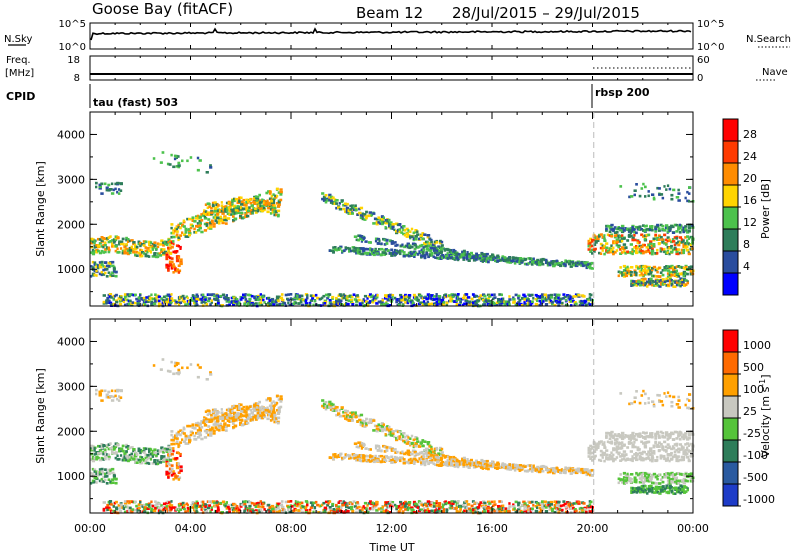  What do you see at coordinates (746, 266) in the screenshot?
I see `power-cbar-tick-4: 4` at bounding box center [746, 266].